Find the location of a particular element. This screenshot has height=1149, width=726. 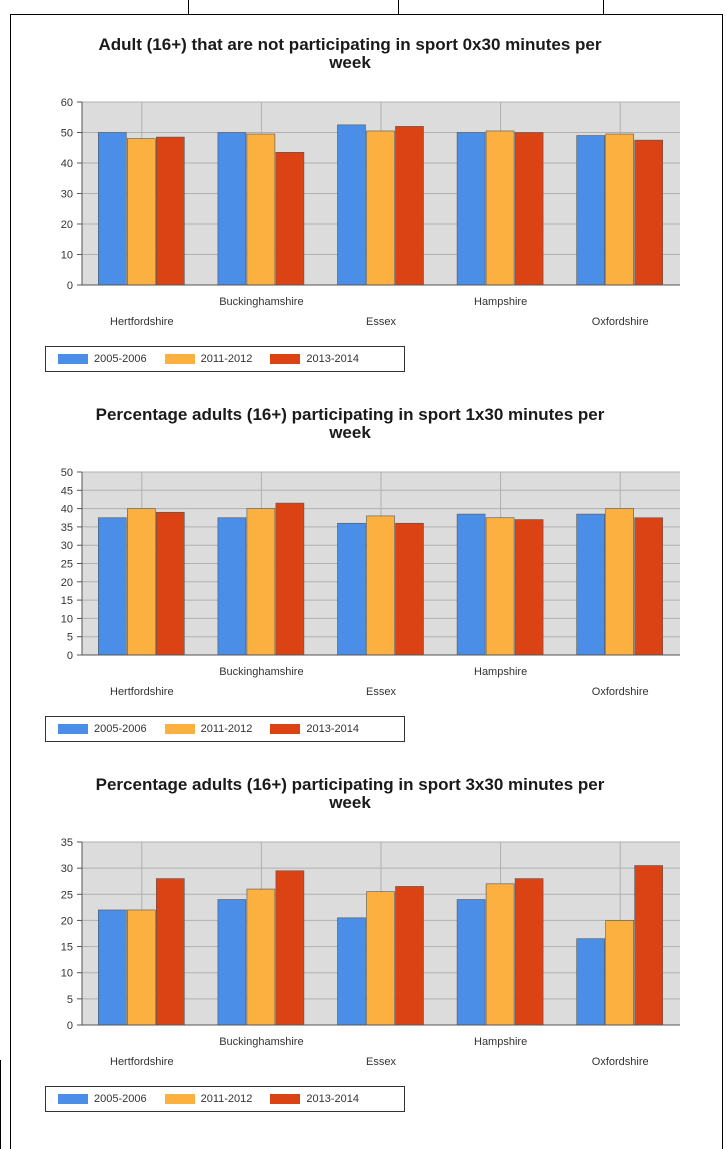

frame-left-border is located at coordinates (10, 581).